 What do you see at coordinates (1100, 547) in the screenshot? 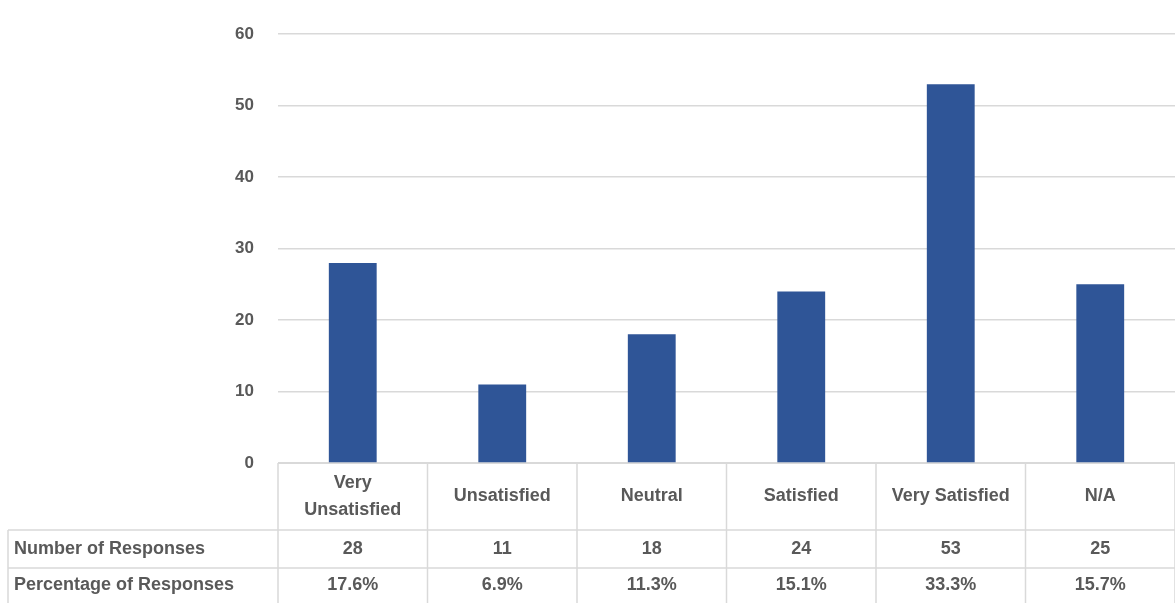
I see `data-label: 25` at bounding box center [1100, 547].